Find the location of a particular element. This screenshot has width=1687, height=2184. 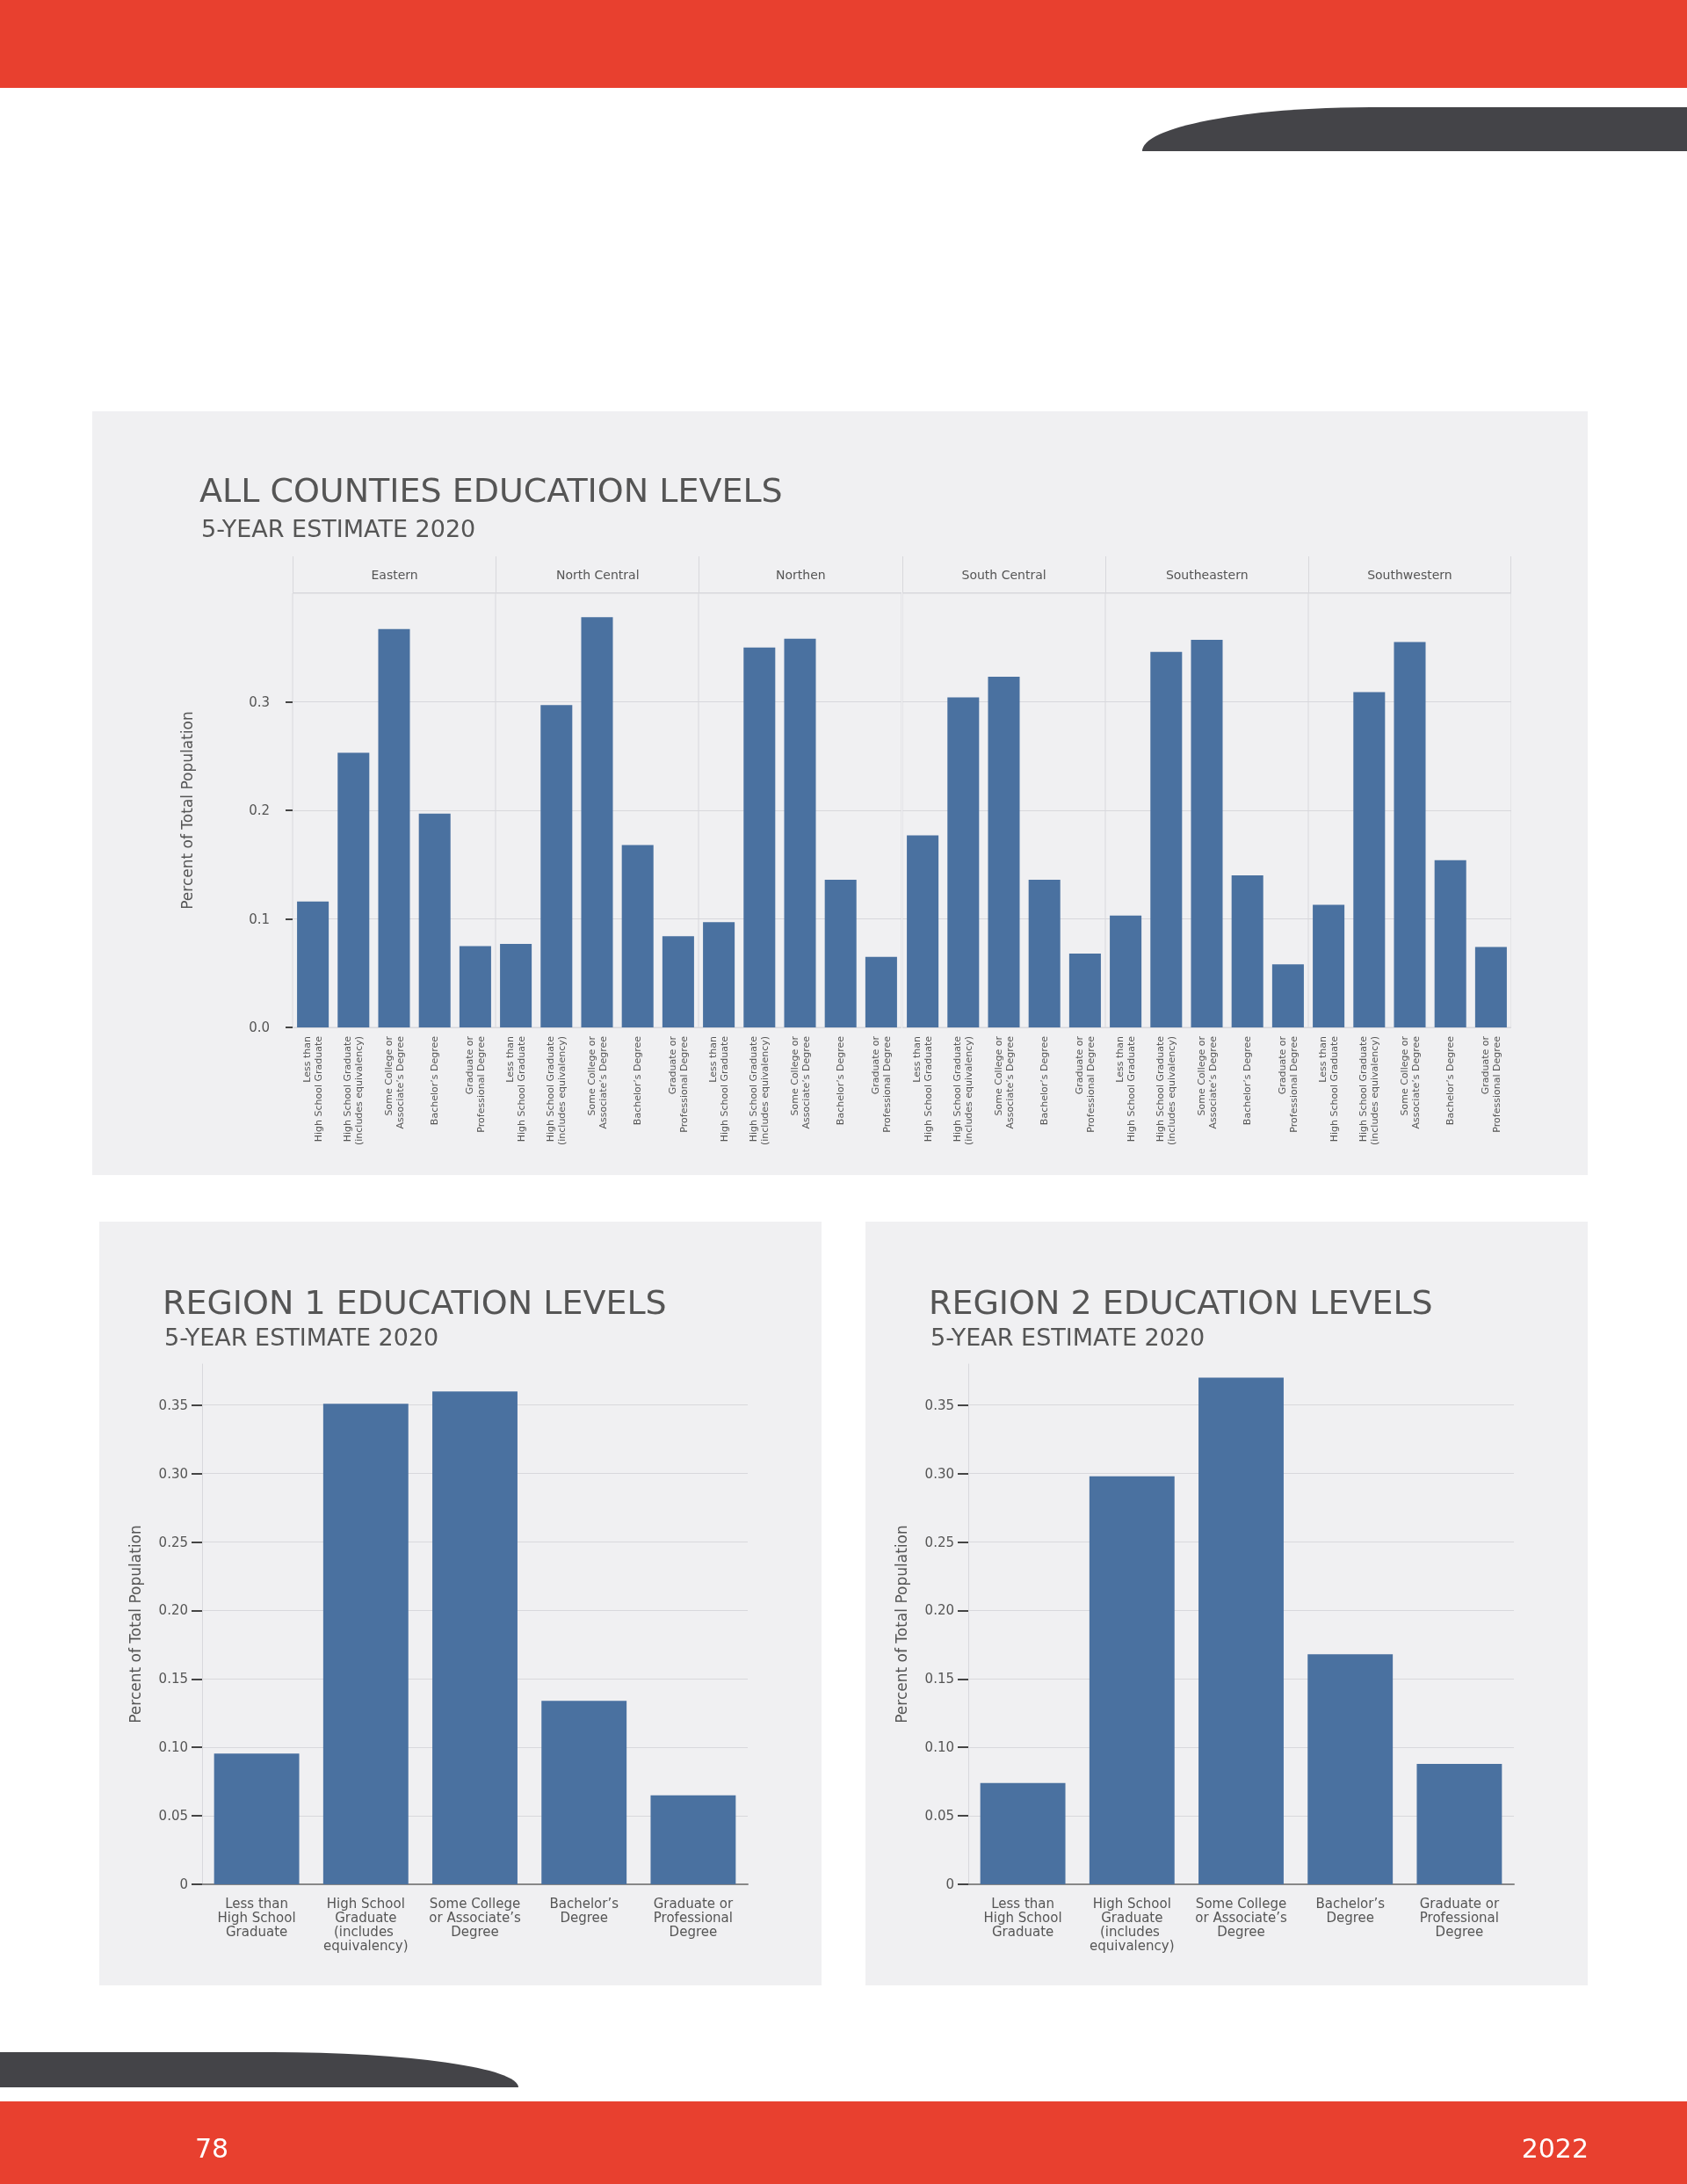

y-tick-label: 0.30 is located at coordinates (173, 1473).